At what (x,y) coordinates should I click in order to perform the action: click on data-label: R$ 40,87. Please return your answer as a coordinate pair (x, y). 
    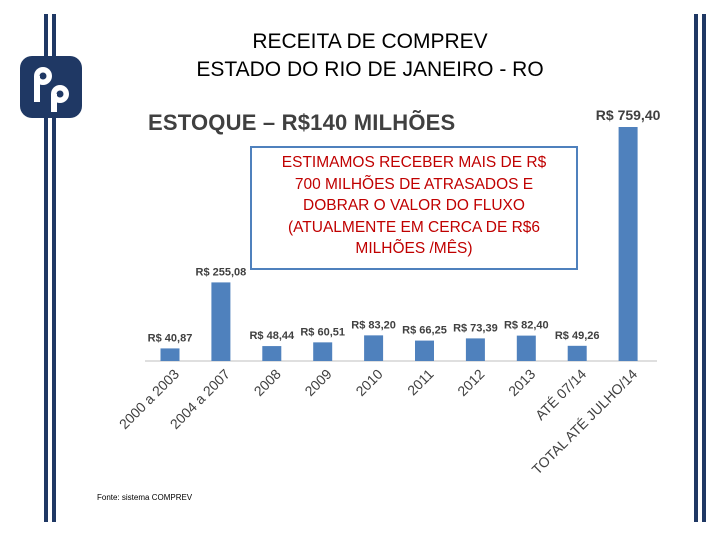
    Looking at the image, I should click on (170, 338).